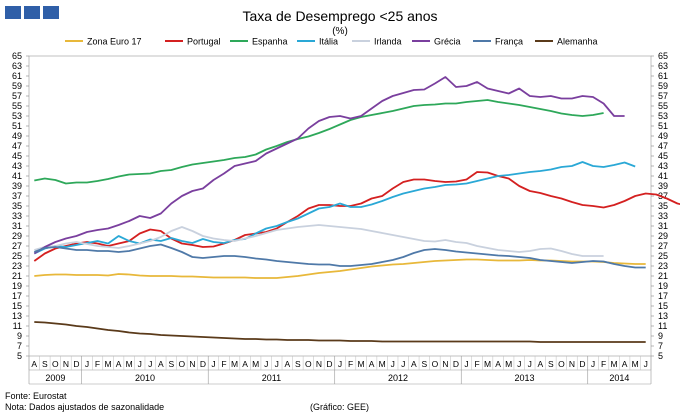  Describe the element at coordinates (340, 31) in the screenshot. I see `chart-subtitle: (%)` at that location.